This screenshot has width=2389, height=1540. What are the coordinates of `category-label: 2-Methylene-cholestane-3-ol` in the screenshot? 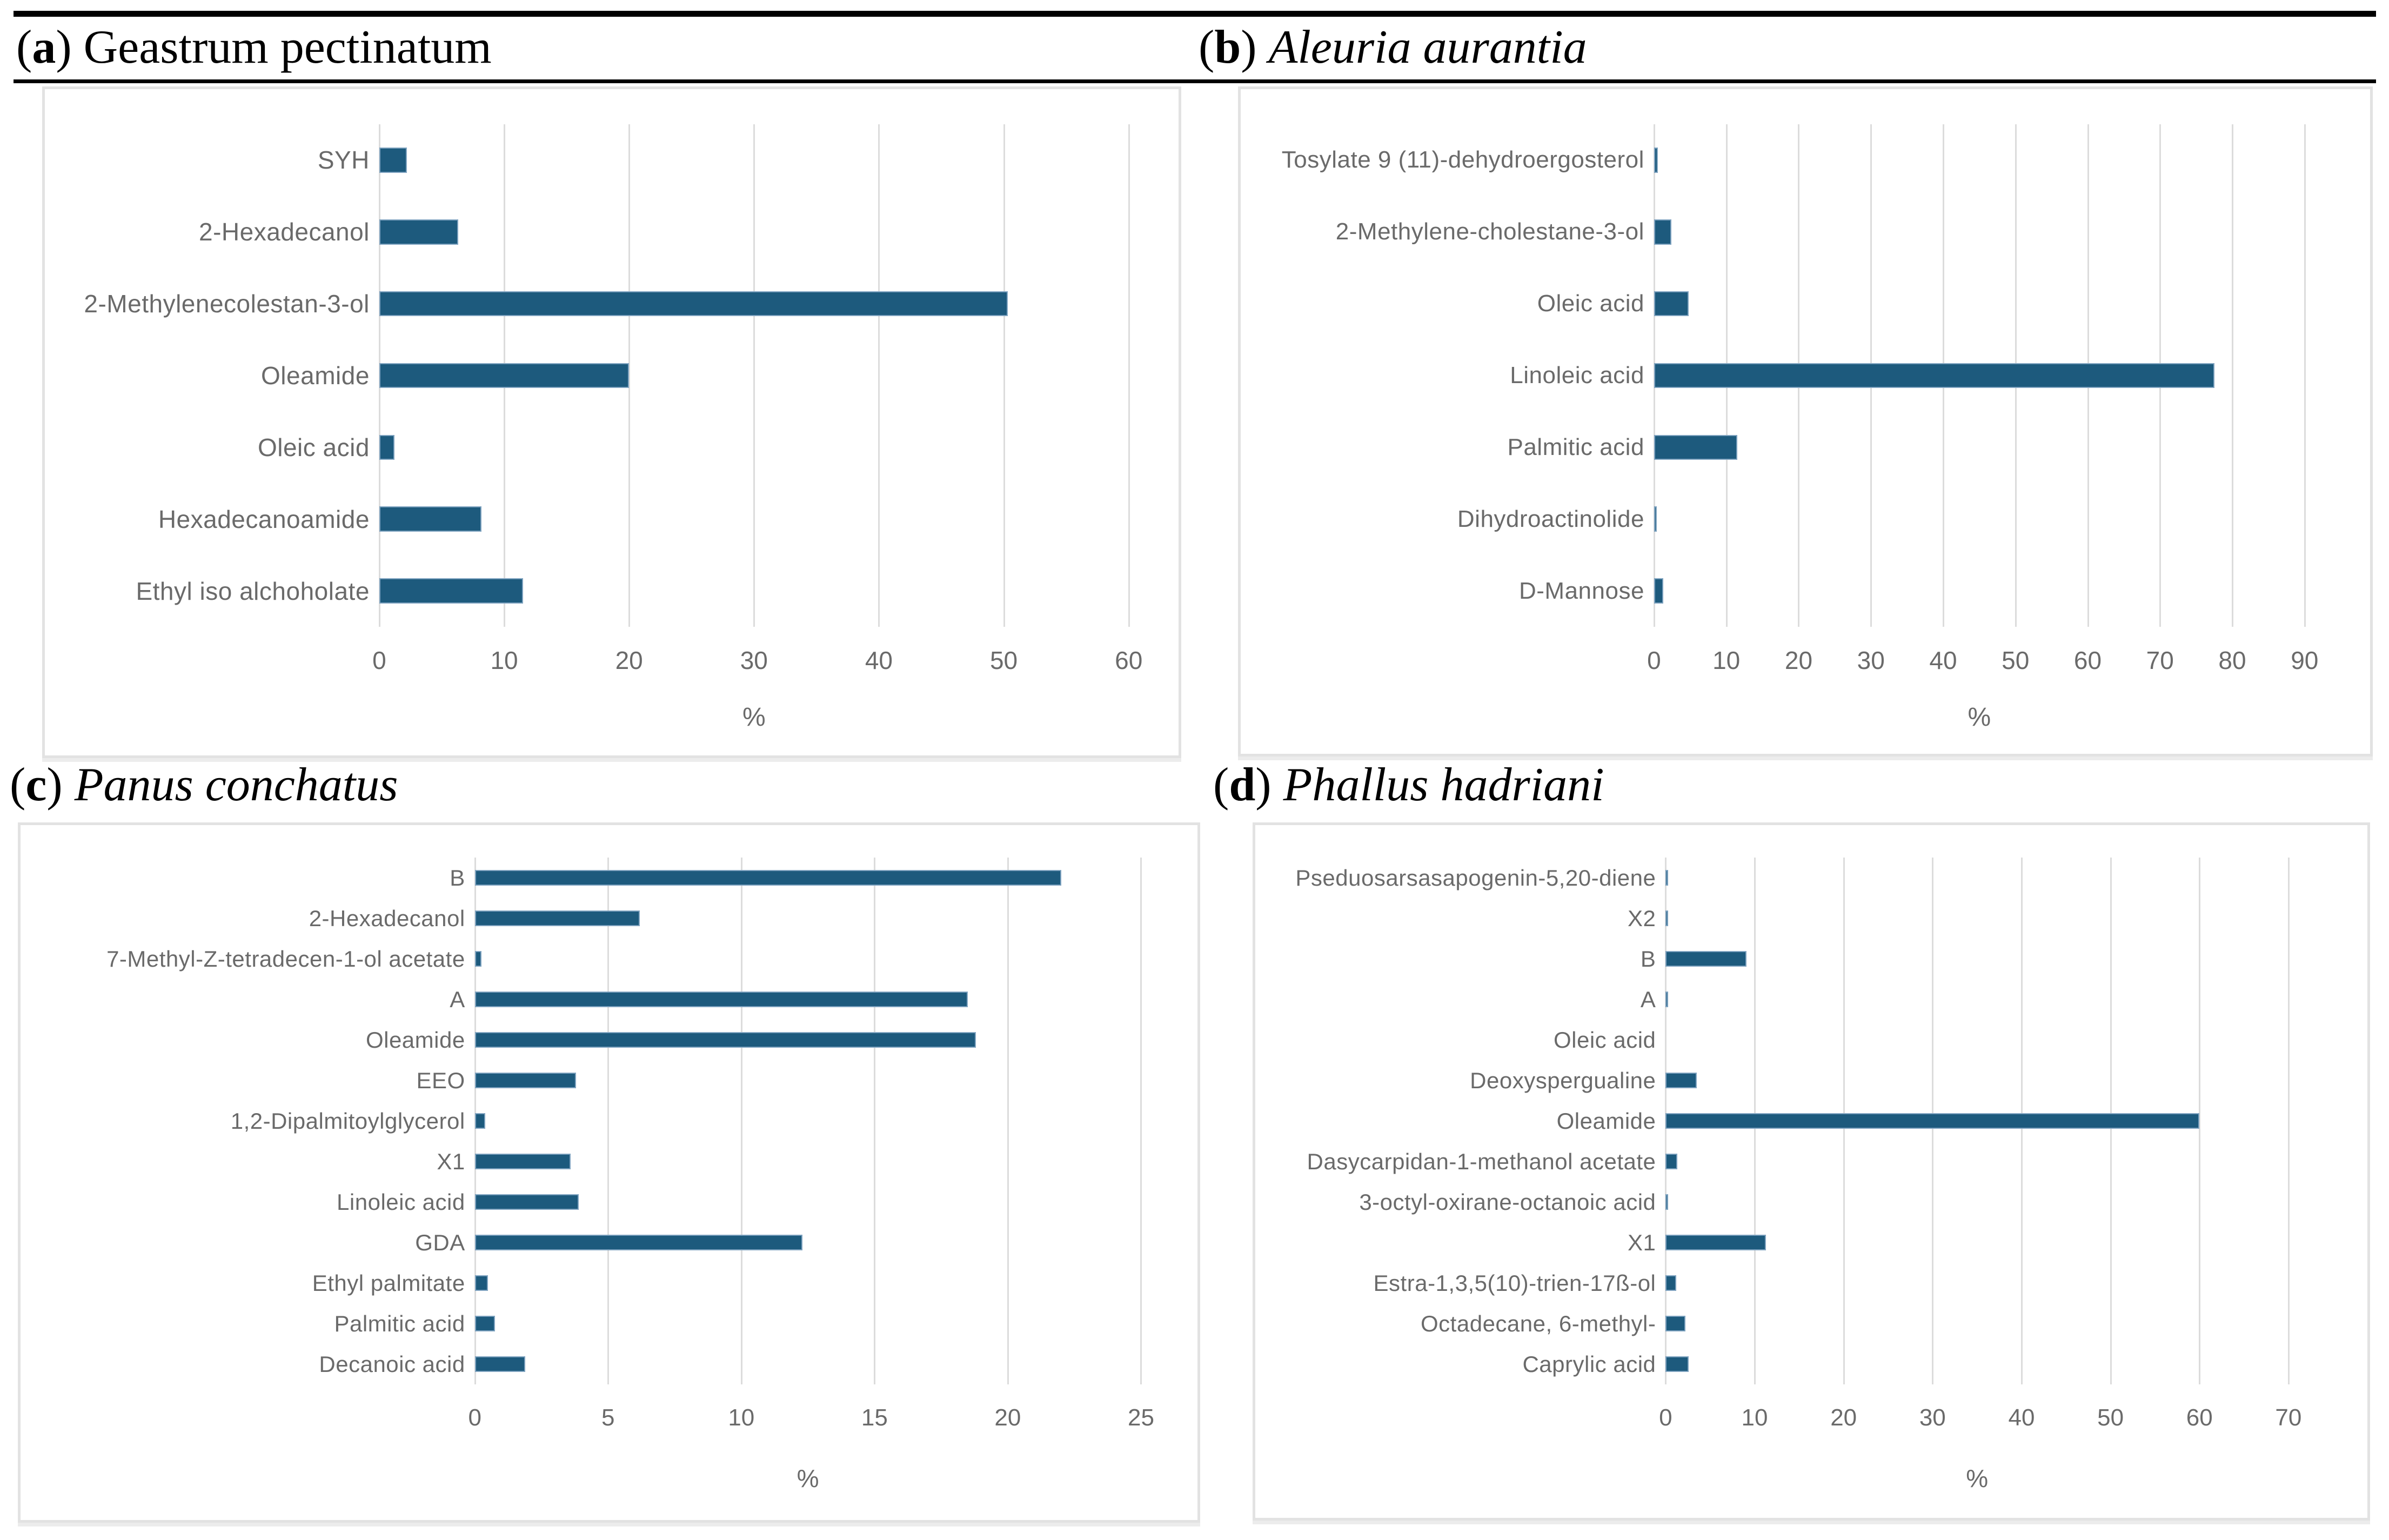 It's located at (1489, 232).